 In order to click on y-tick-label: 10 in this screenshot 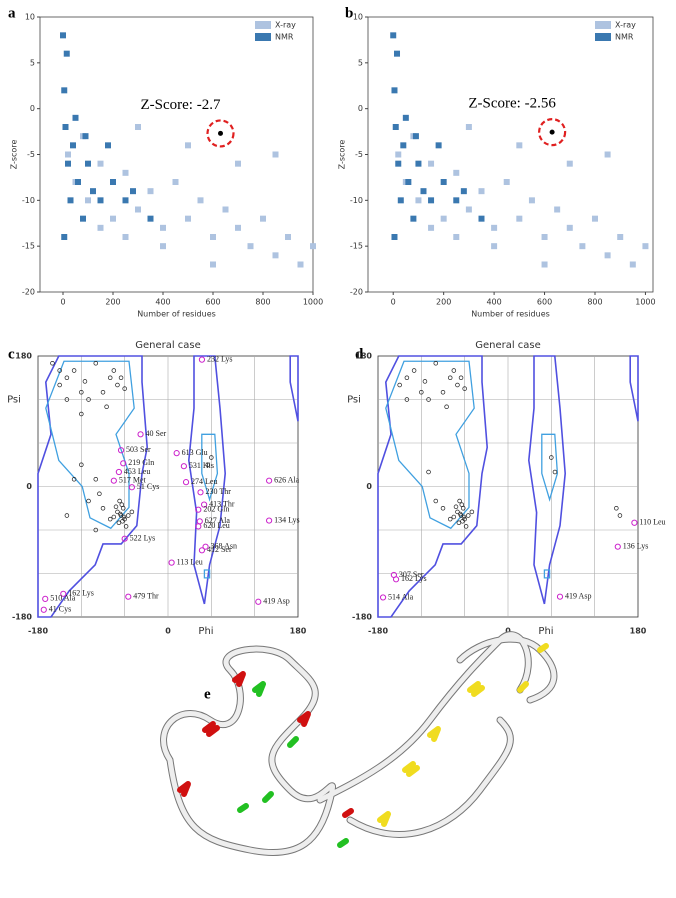, I will do `click(30, 17)`.